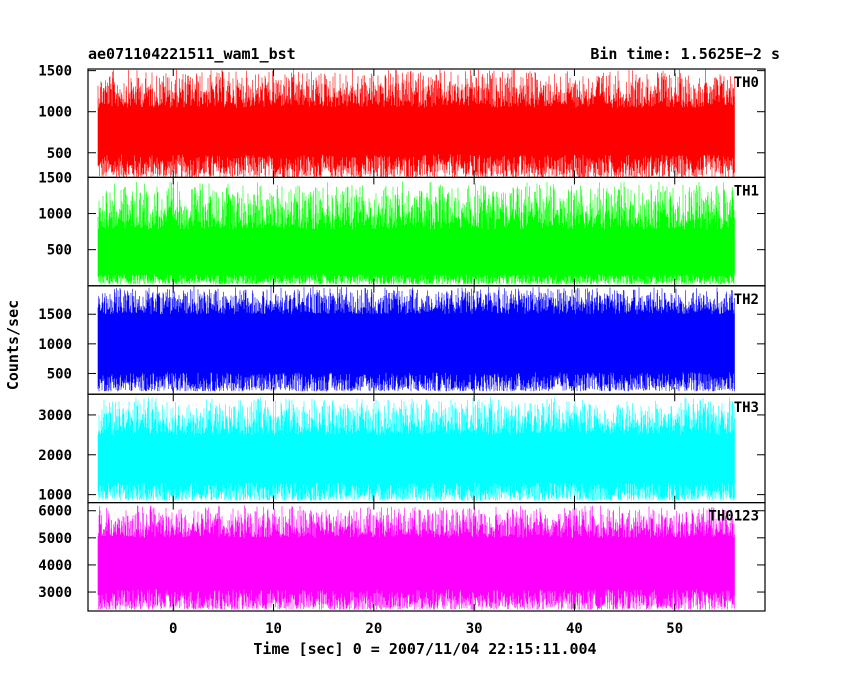  Describe the element at coordinates (416, 449) in the screenshot. I see `series-trace-th3` at that location.